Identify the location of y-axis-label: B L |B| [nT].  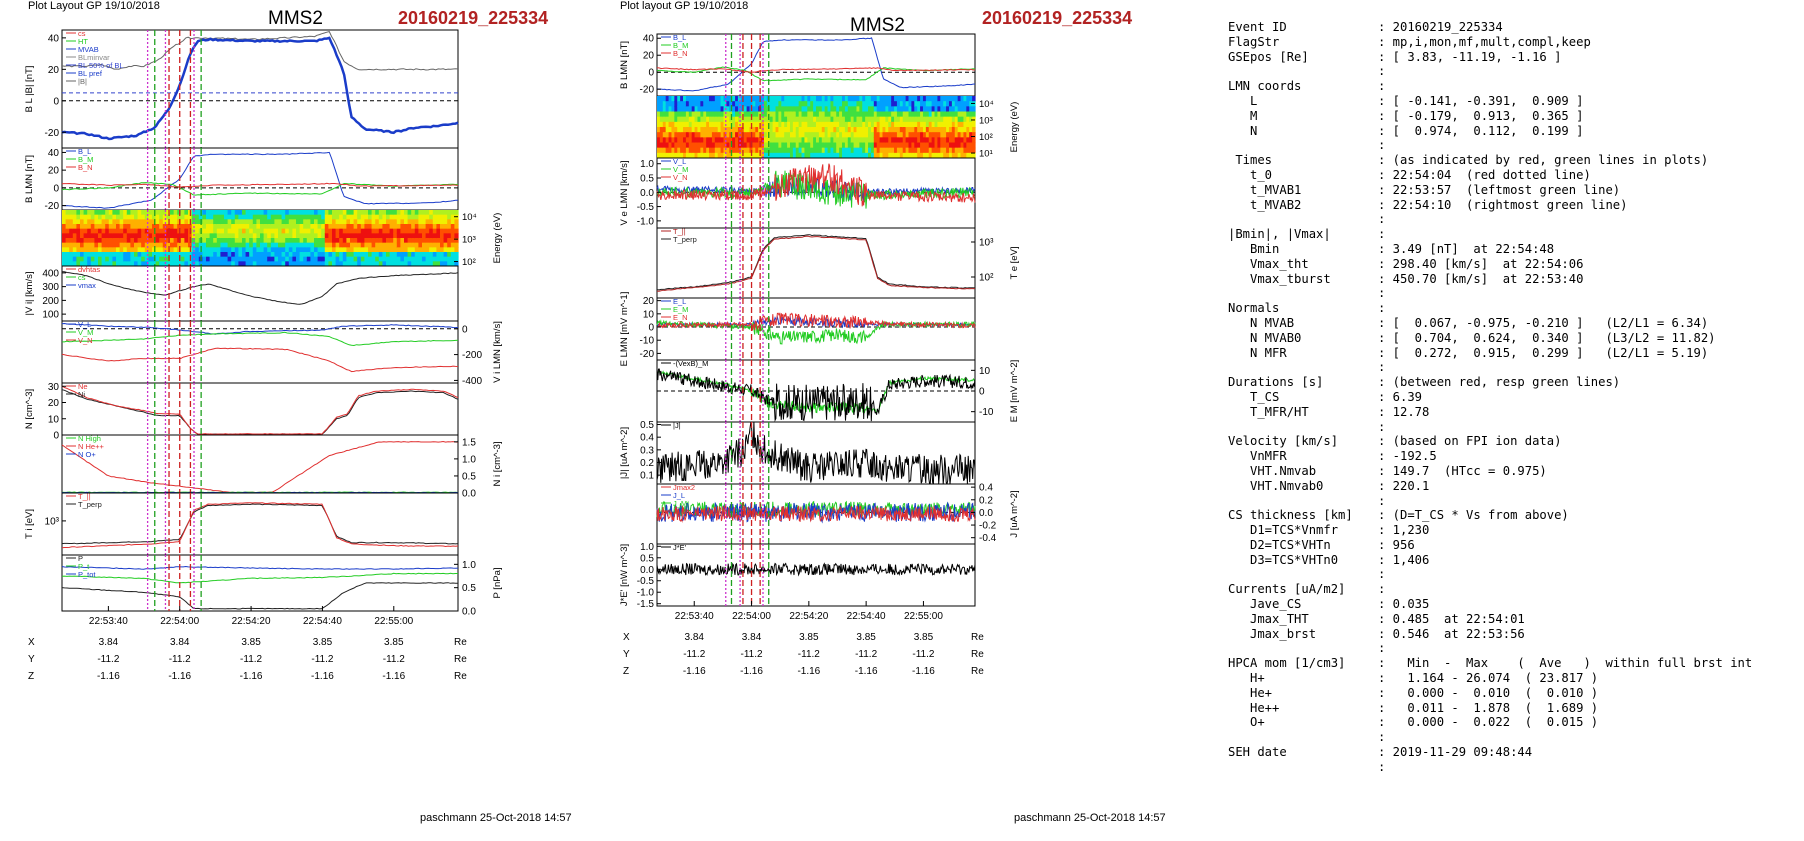
(29, 89).